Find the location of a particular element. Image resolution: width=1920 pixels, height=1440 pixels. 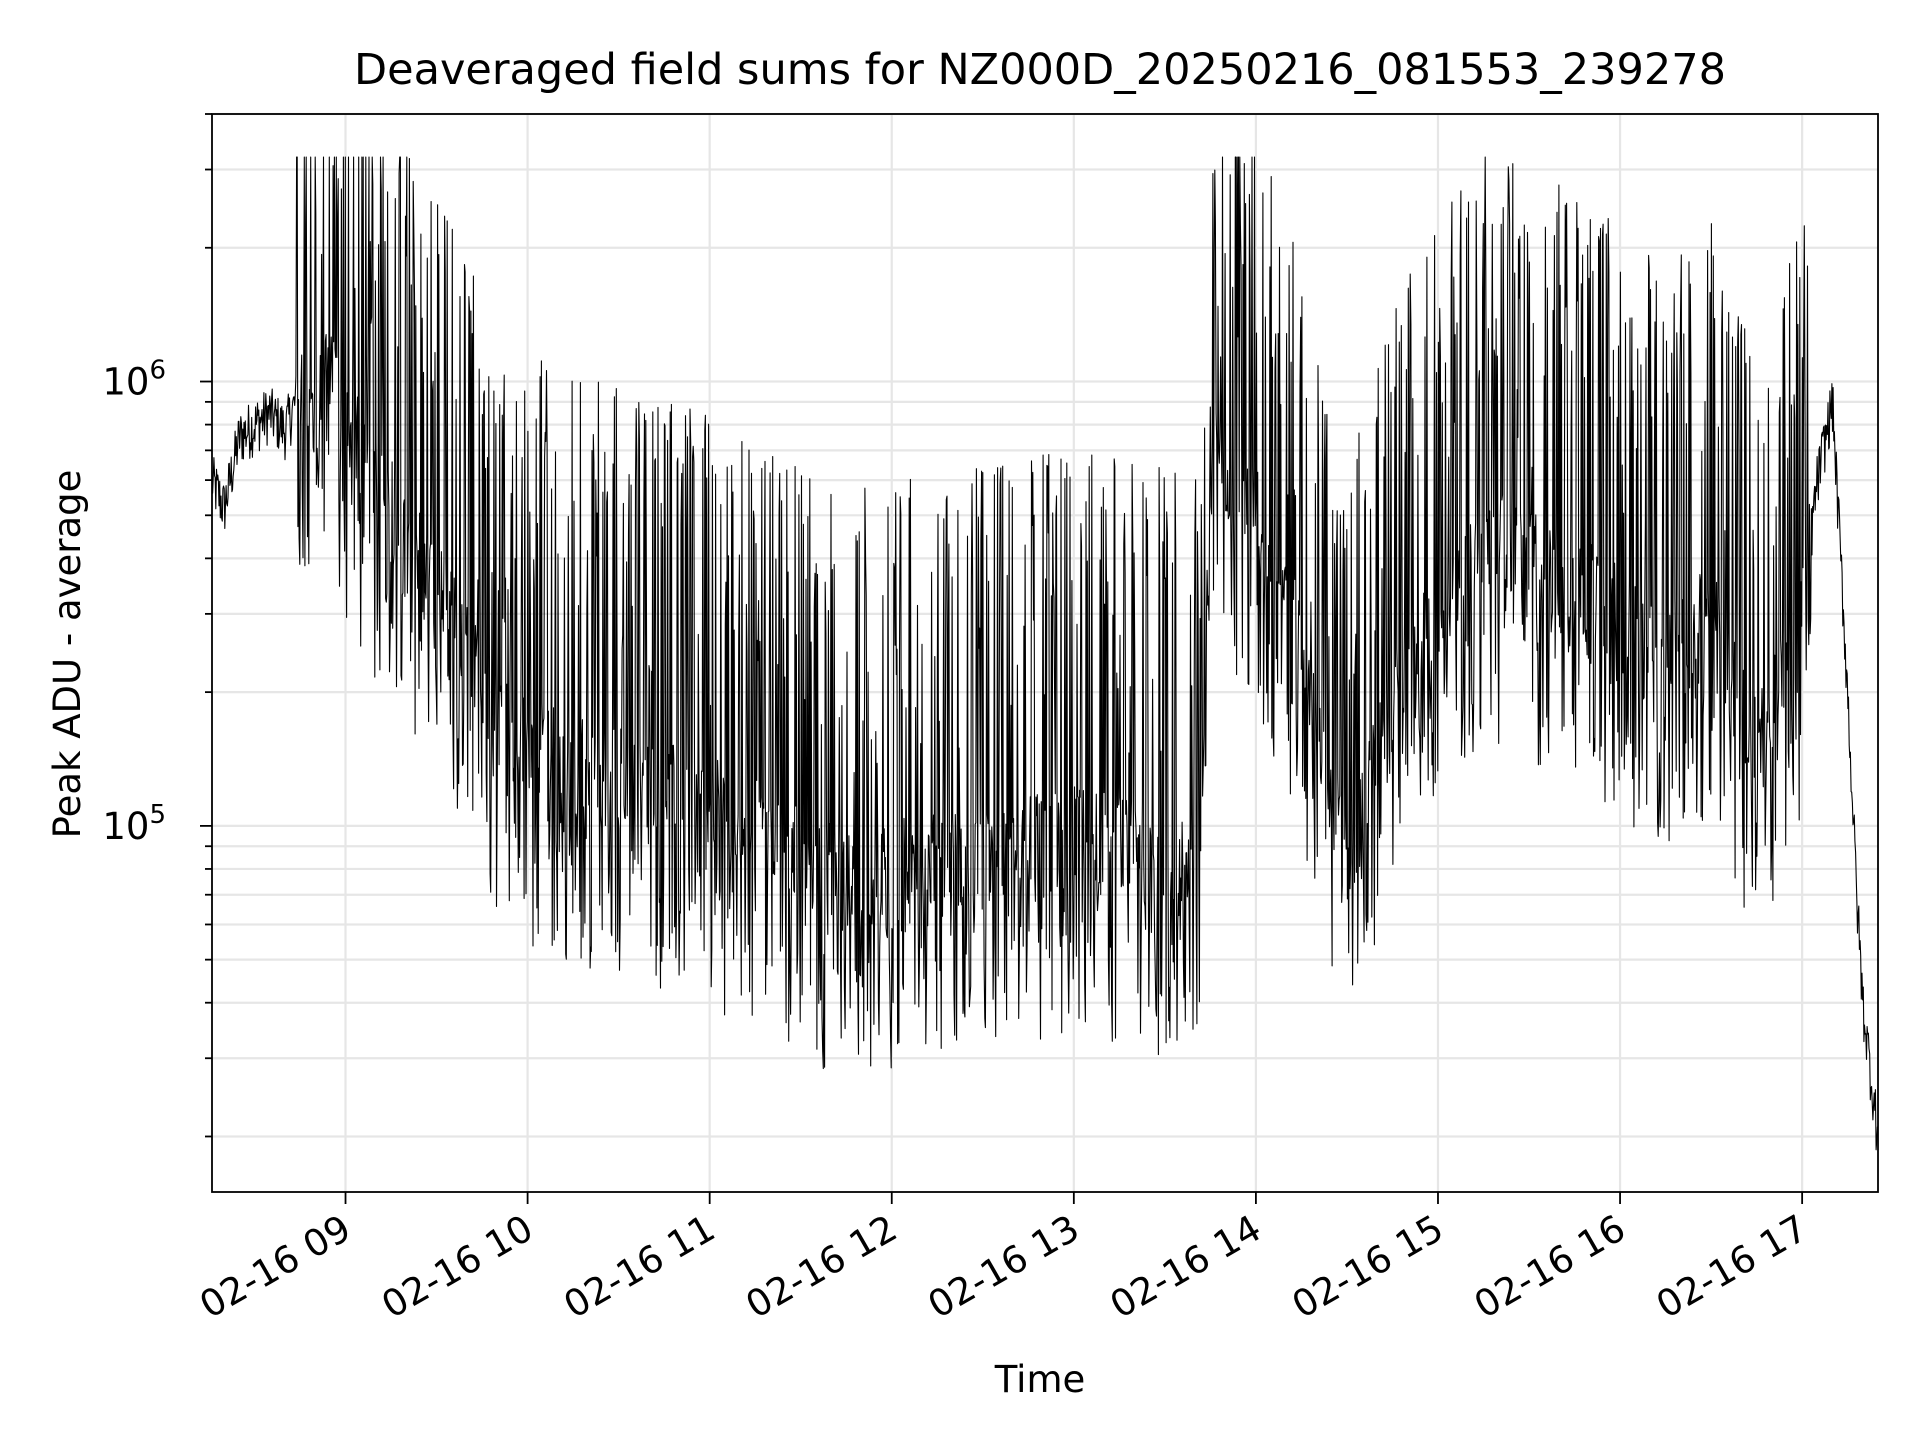

x-tick-label: 02-16 15 is located at coordinates (1368, 1267).